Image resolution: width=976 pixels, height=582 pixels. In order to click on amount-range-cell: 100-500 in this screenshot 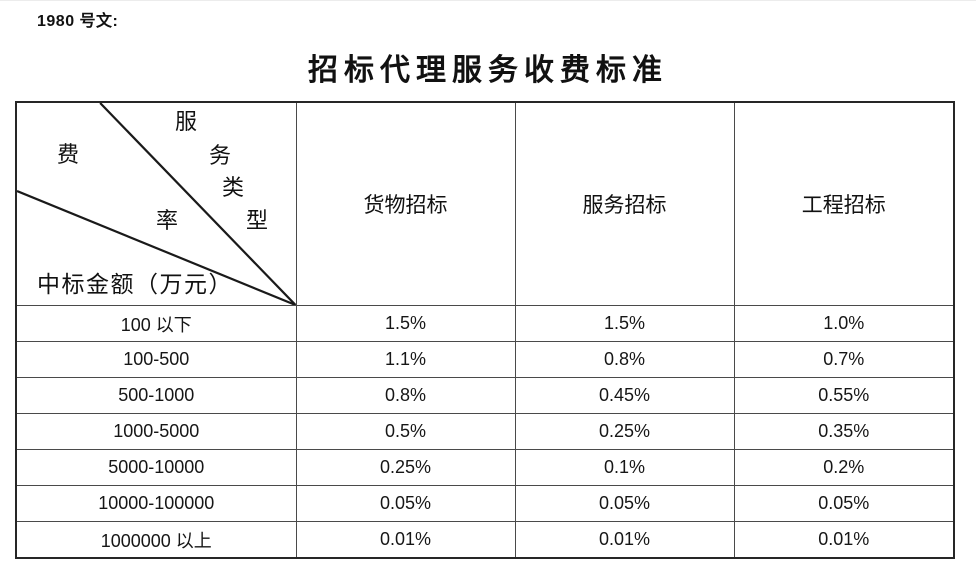, I will do `click(156, 359)`.